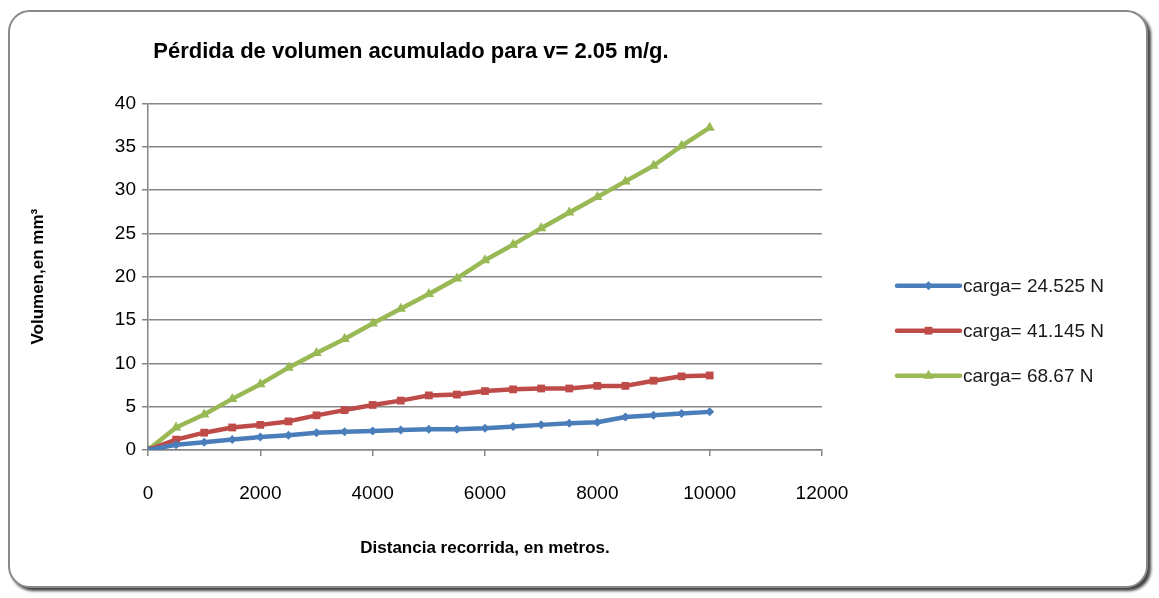 This screenshot has height=598, width=1159. Describe the element at coordinates (148, 492) in the screenshot. I see `x-tick-label: 0` at that location.